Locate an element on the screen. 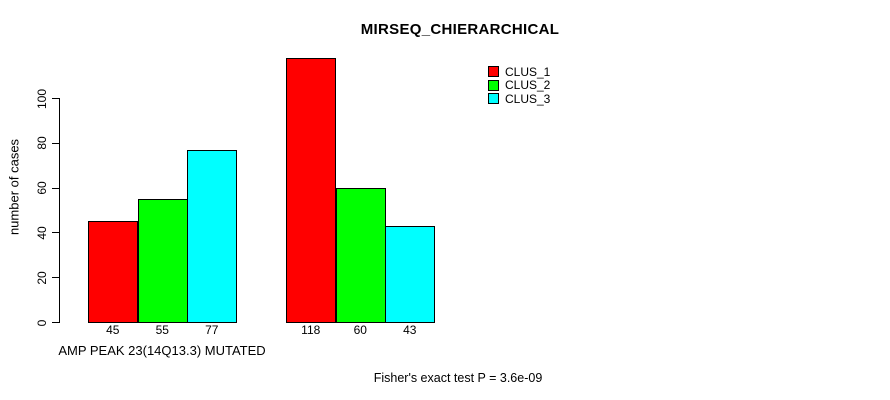 The height and width of the screenshot is (400, 890). bar-value-label: 43 is located at coordinates (410, 330).